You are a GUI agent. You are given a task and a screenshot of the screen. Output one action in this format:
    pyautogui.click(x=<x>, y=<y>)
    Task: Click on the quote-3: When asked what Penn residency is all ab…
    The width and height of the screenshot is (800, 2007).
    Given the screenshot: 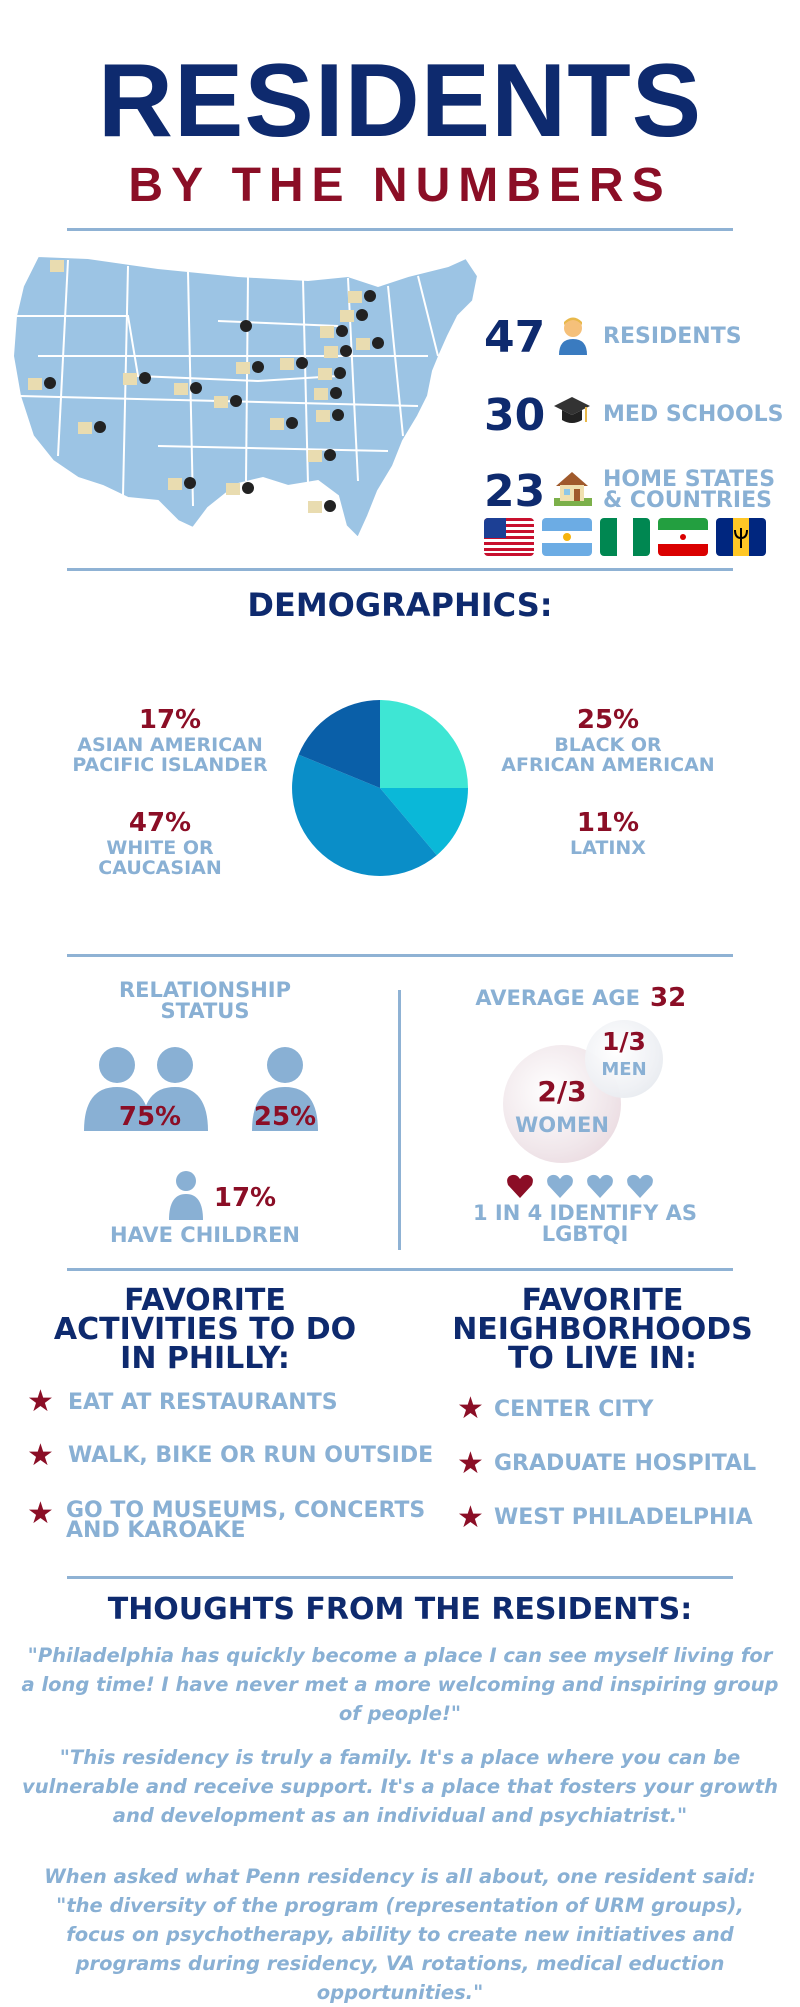 What is the action you would take?
    pyautogui.click(x=400, y=1934)
    